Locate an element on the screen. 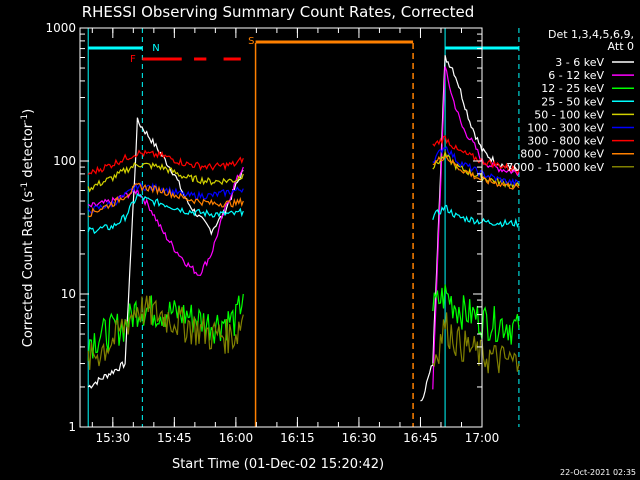 This screenshot has width=640, height=480. series-line-8-post is located at coordinates (476, 343).